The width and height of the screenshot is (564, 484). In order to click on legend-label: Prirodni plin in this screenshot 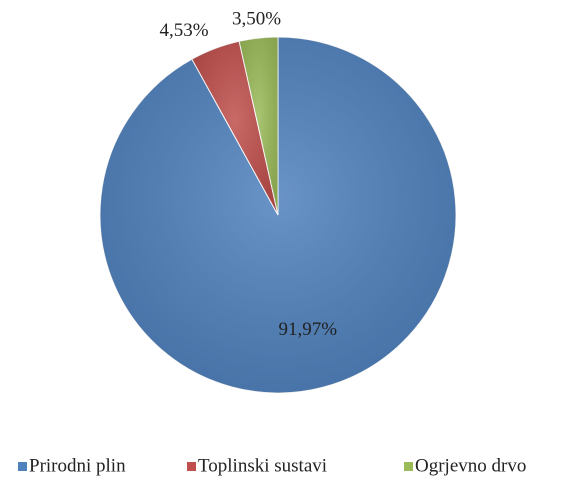, I will do `click(77, 465)`.